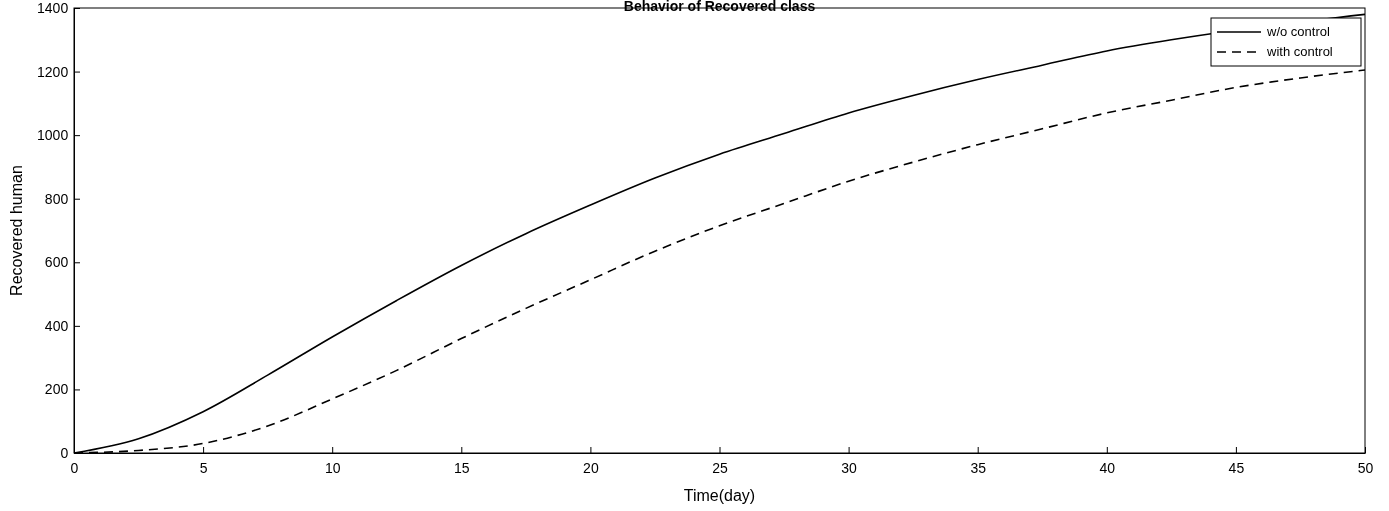  I want to click on y-tick-label: 1000, so click(53, 135).